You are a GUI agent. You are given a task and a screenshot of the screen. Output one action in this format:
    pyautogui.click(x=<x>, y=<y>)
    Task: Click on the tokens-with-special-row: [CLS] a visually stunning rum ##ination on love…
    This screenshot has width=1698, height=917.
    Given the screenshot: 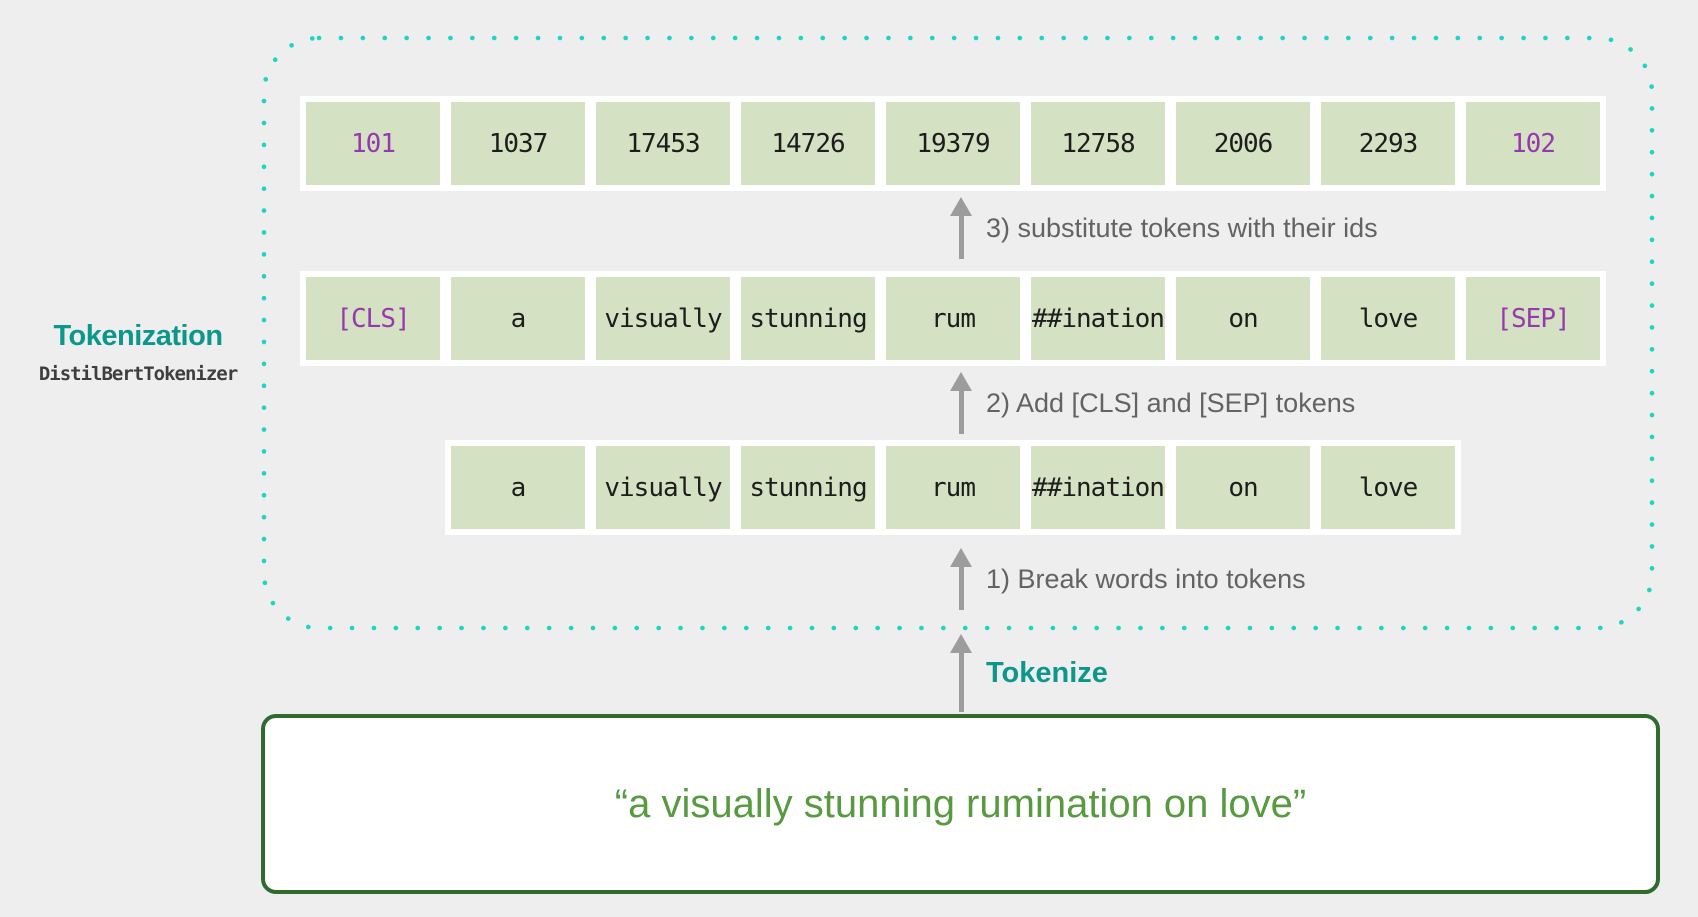 What is the action you would take?
    pyautogui.click(x=953, y=318)
    